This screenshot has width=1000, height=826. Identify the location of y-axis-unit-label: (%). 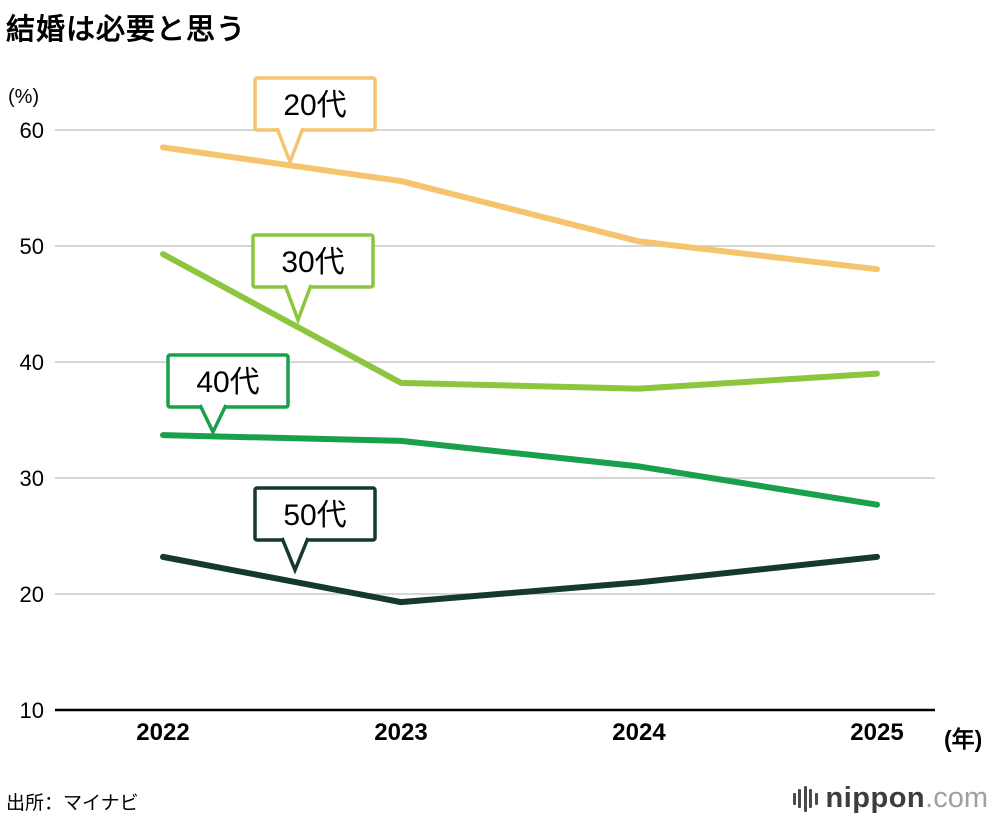
(24, 97).